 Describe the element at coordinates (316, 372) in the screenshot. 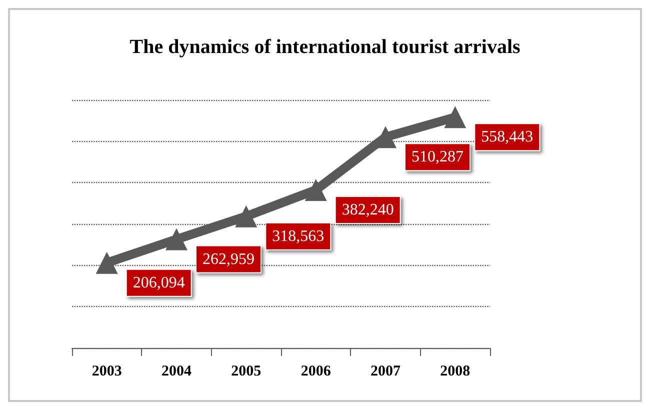

I see `x-tick-label: 2006` at that location.